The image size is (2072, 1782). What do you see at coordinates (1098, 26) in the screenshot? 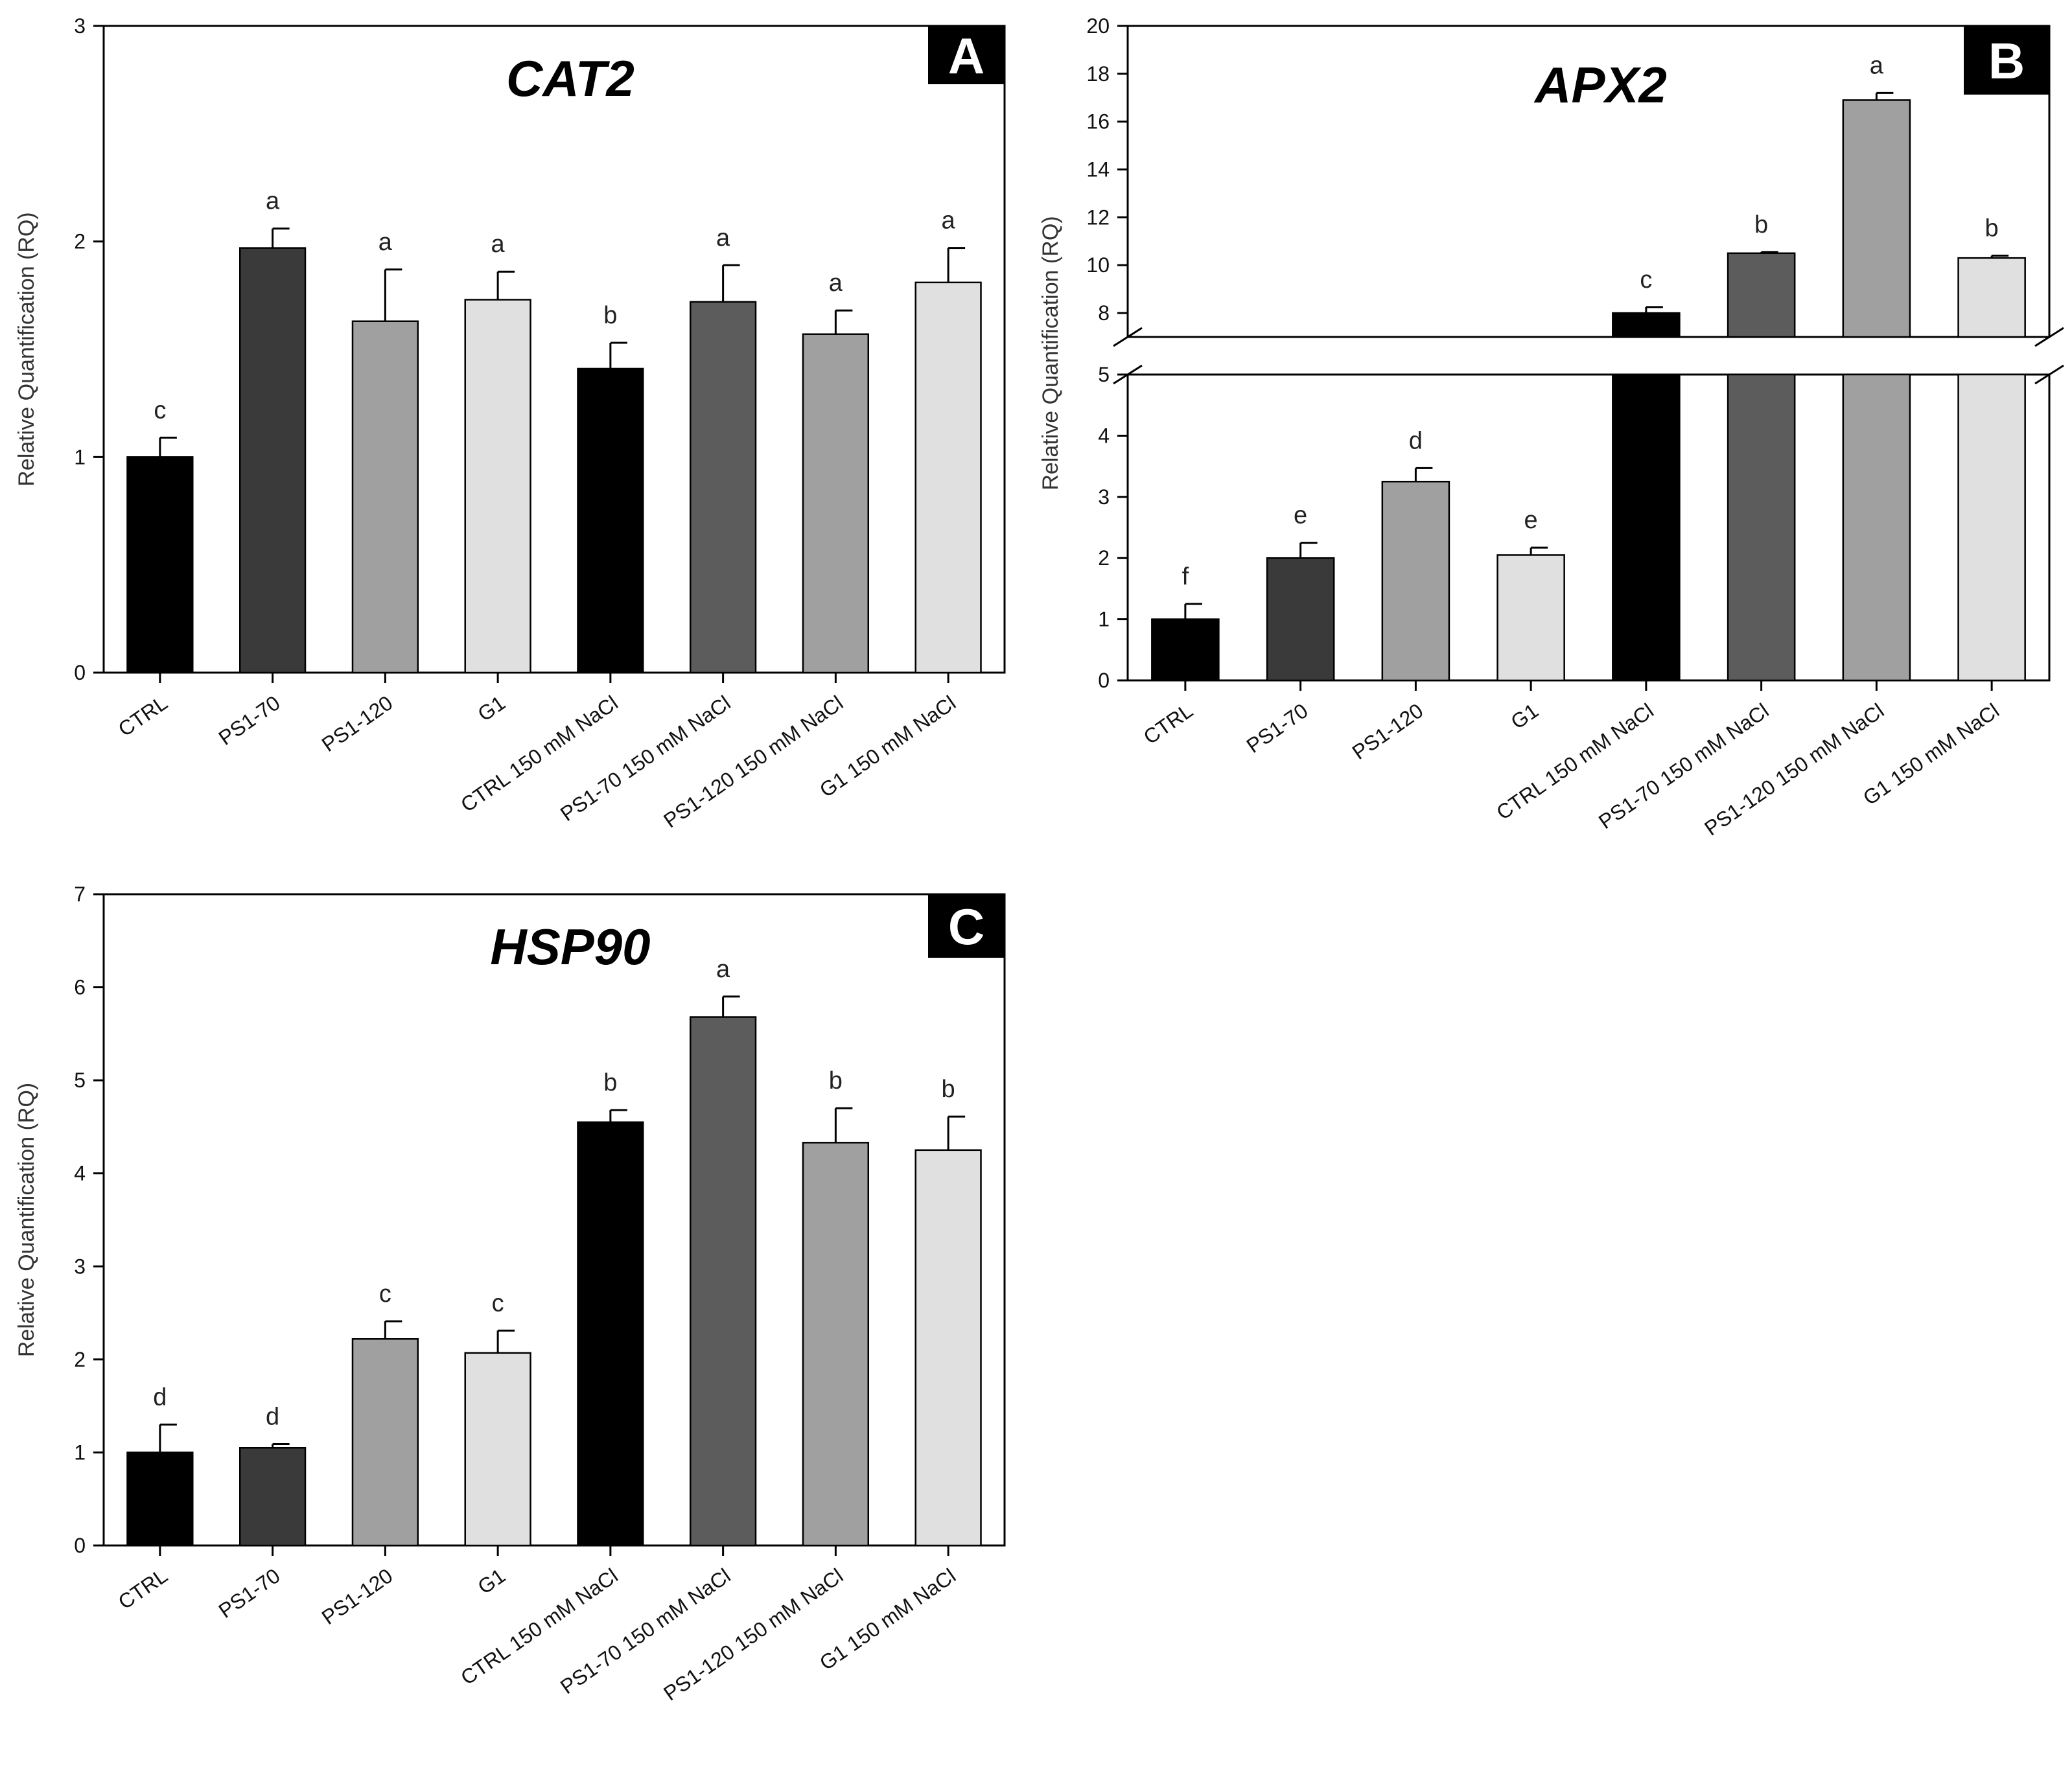
I see `y-tick-label: 20` at bounding box center [1098, 26].